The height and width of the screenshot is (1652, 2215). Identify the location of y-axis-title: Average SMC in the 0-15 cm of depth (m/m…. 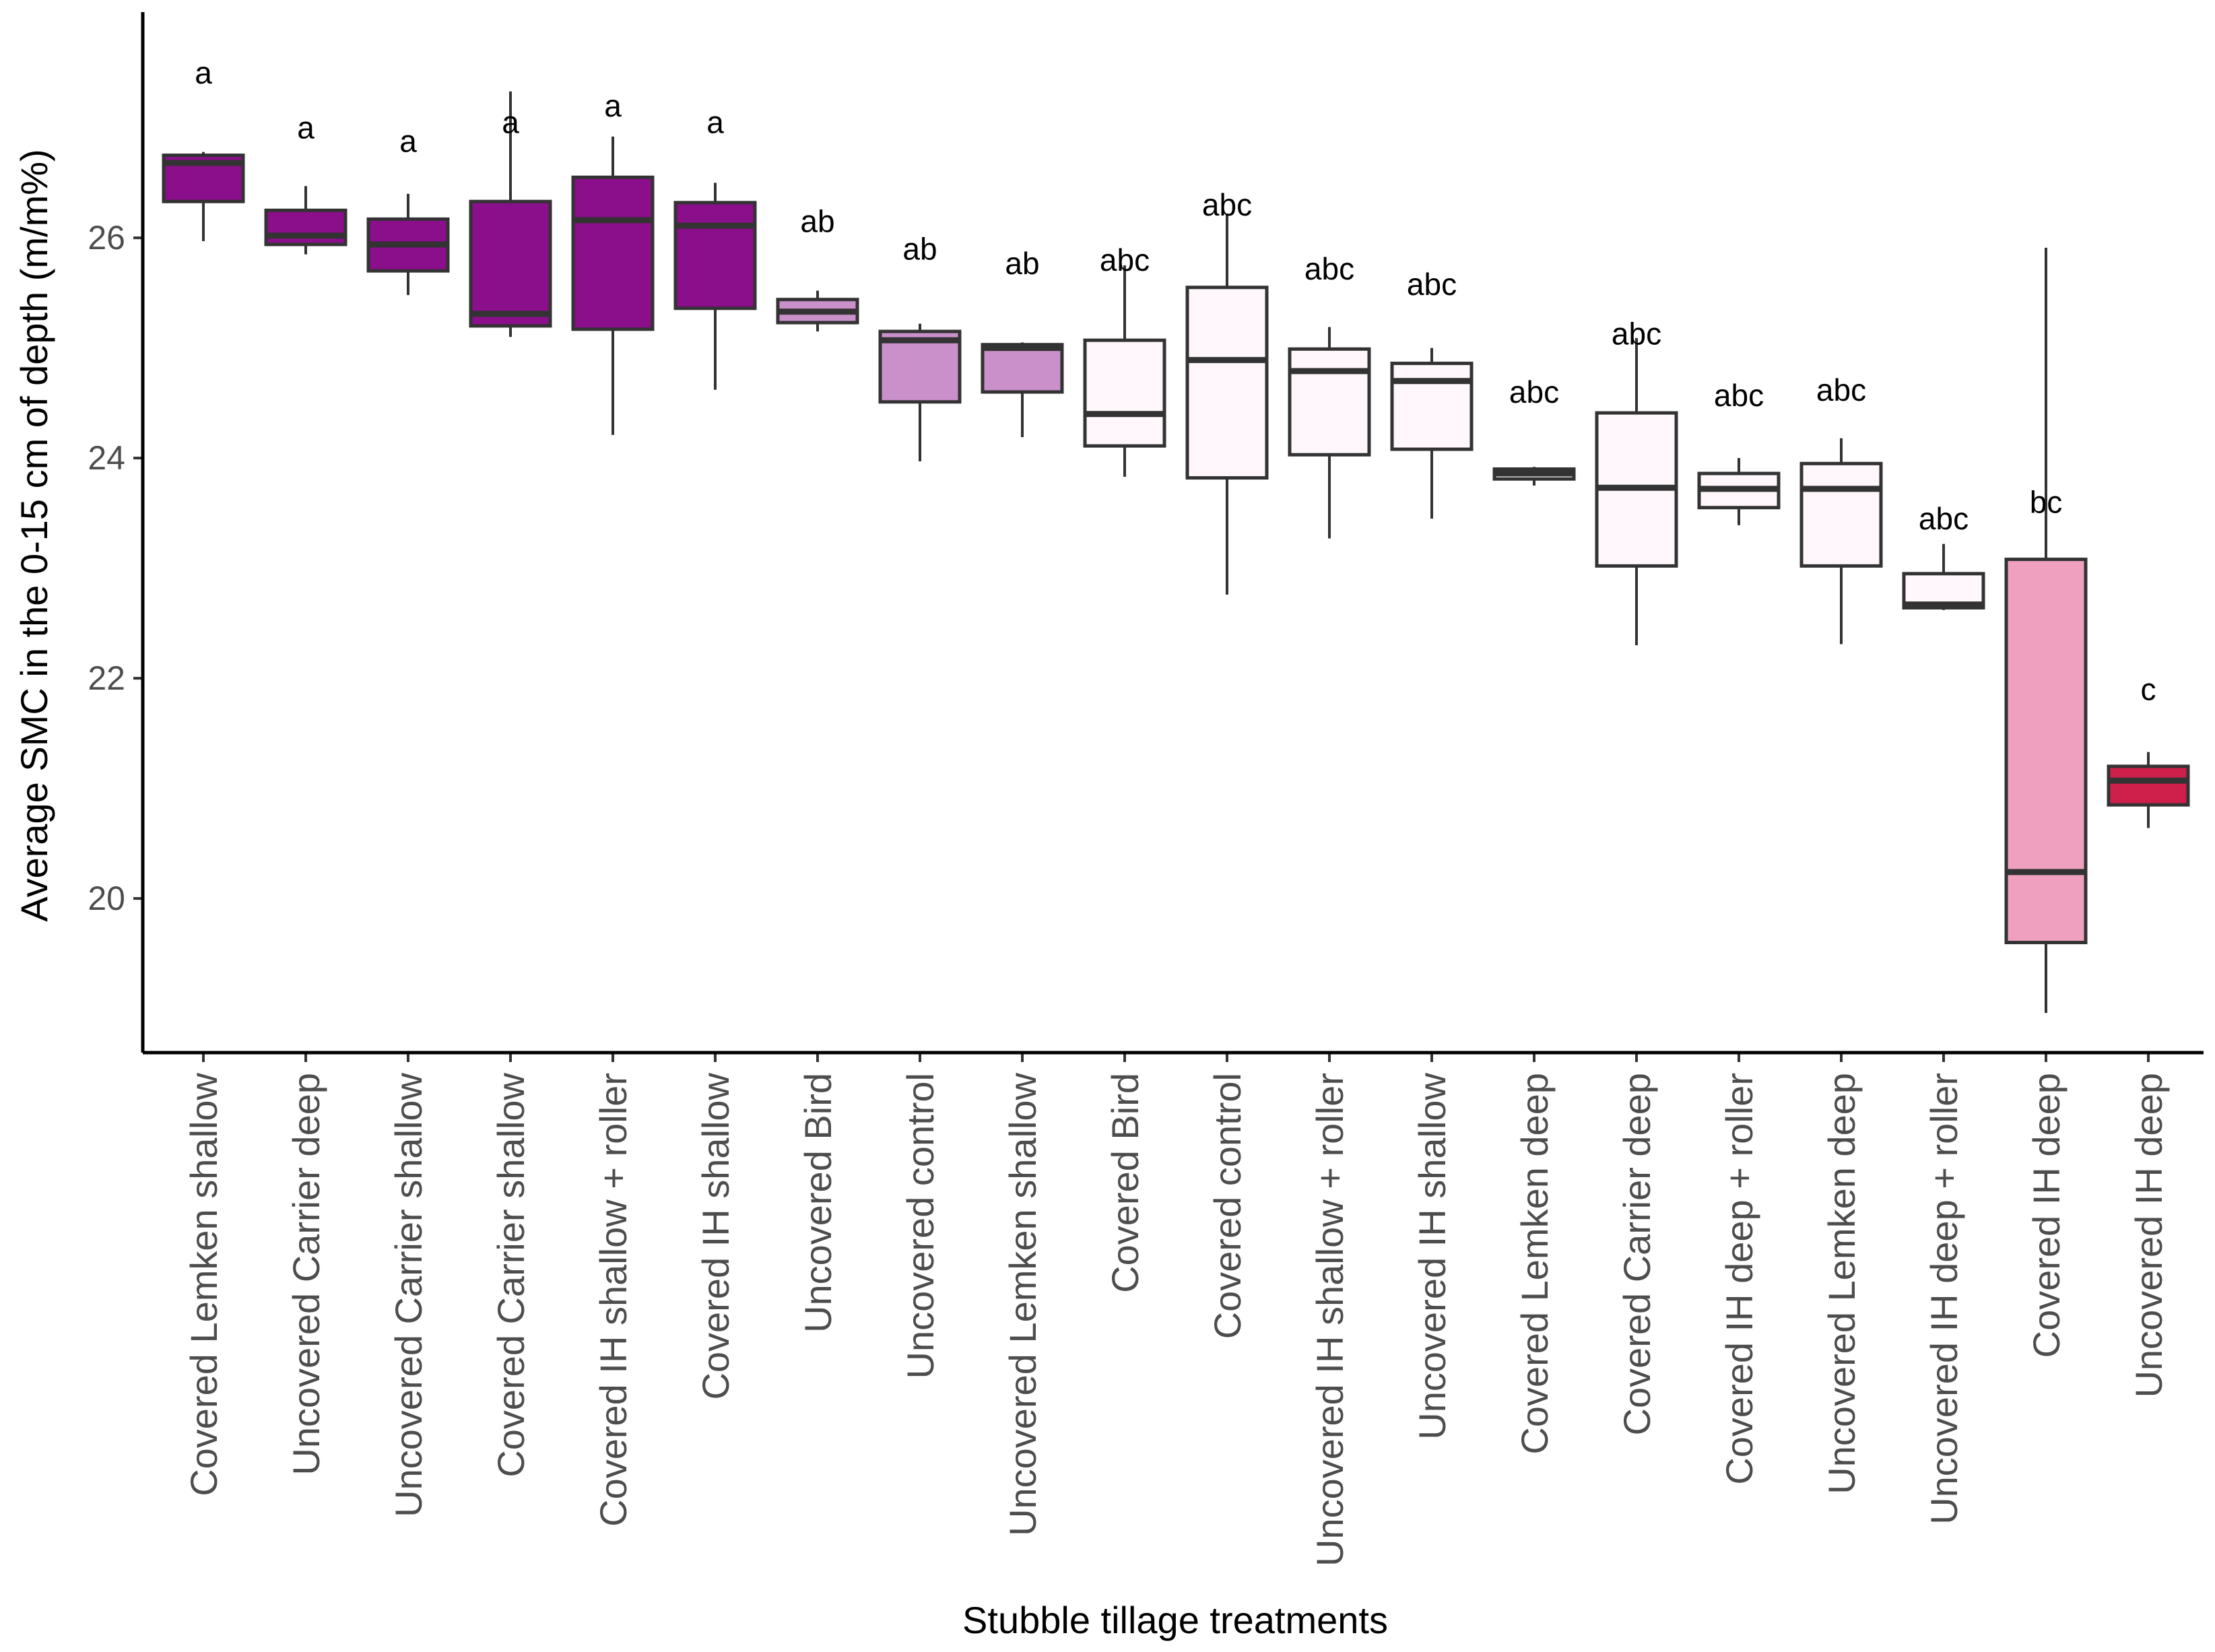
(34, 535).